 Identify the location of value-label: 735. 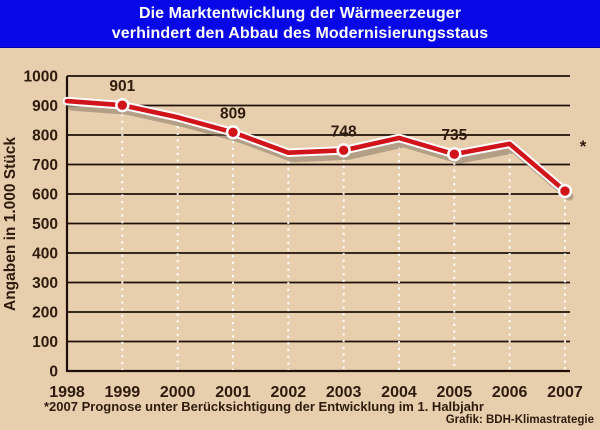
(454, 135).